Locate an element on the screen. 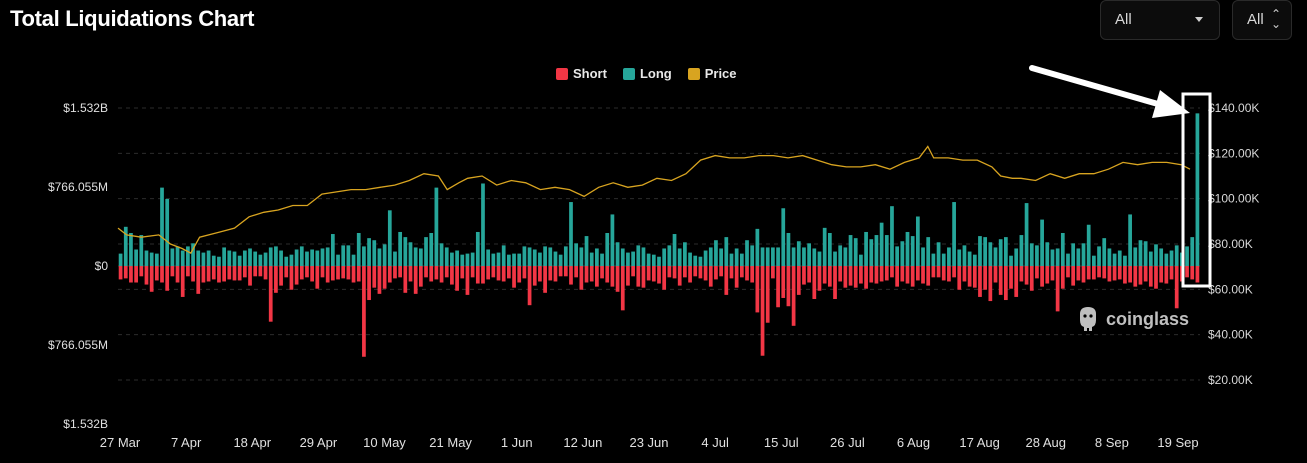 The image size is (1307, 463). sort-updown-icon: ⌃ ⌄ is located at coordinates (1275, 19).